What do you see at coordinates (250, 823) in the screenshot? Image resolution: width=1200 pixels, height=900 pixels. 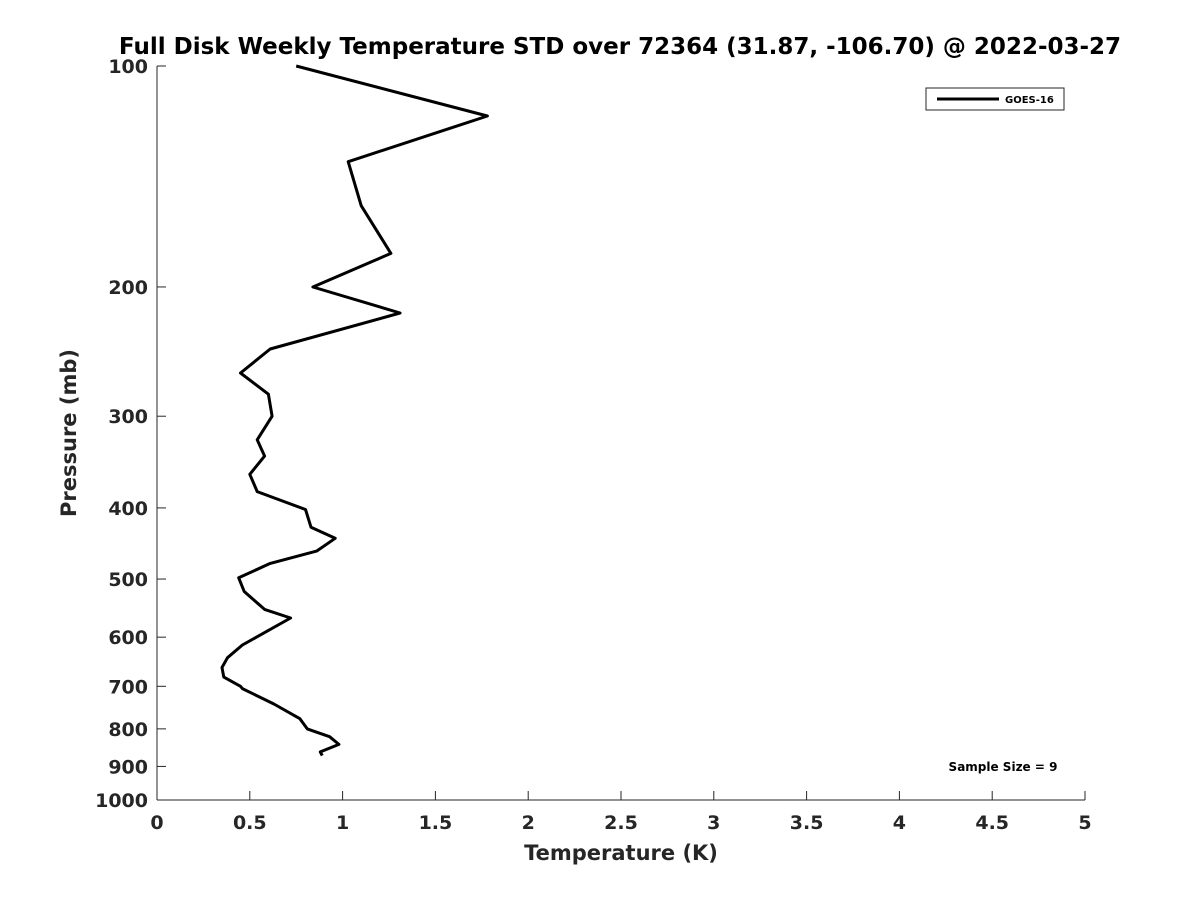 I see `x-tick-label: 0.5` at bounding box center [250, 823].